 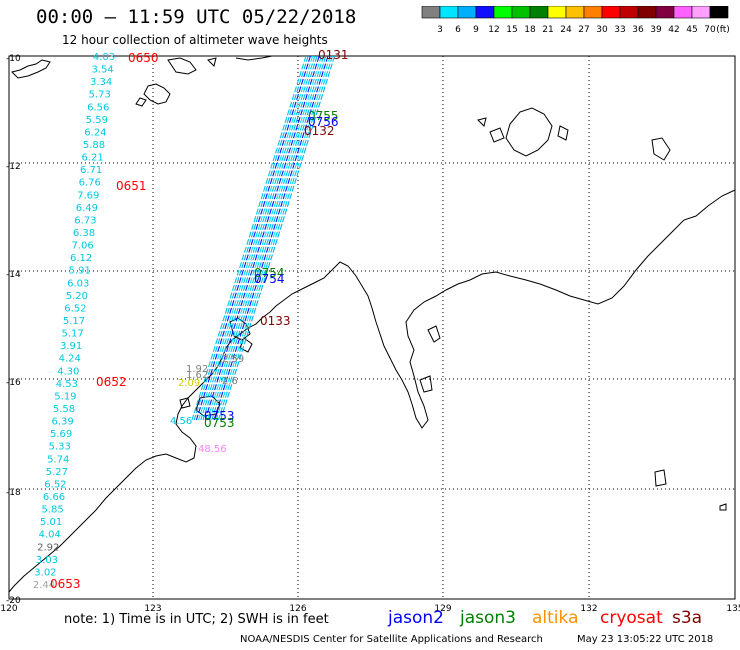 I want to click on lon-tick-label: 120, so click(x=8, y=609).